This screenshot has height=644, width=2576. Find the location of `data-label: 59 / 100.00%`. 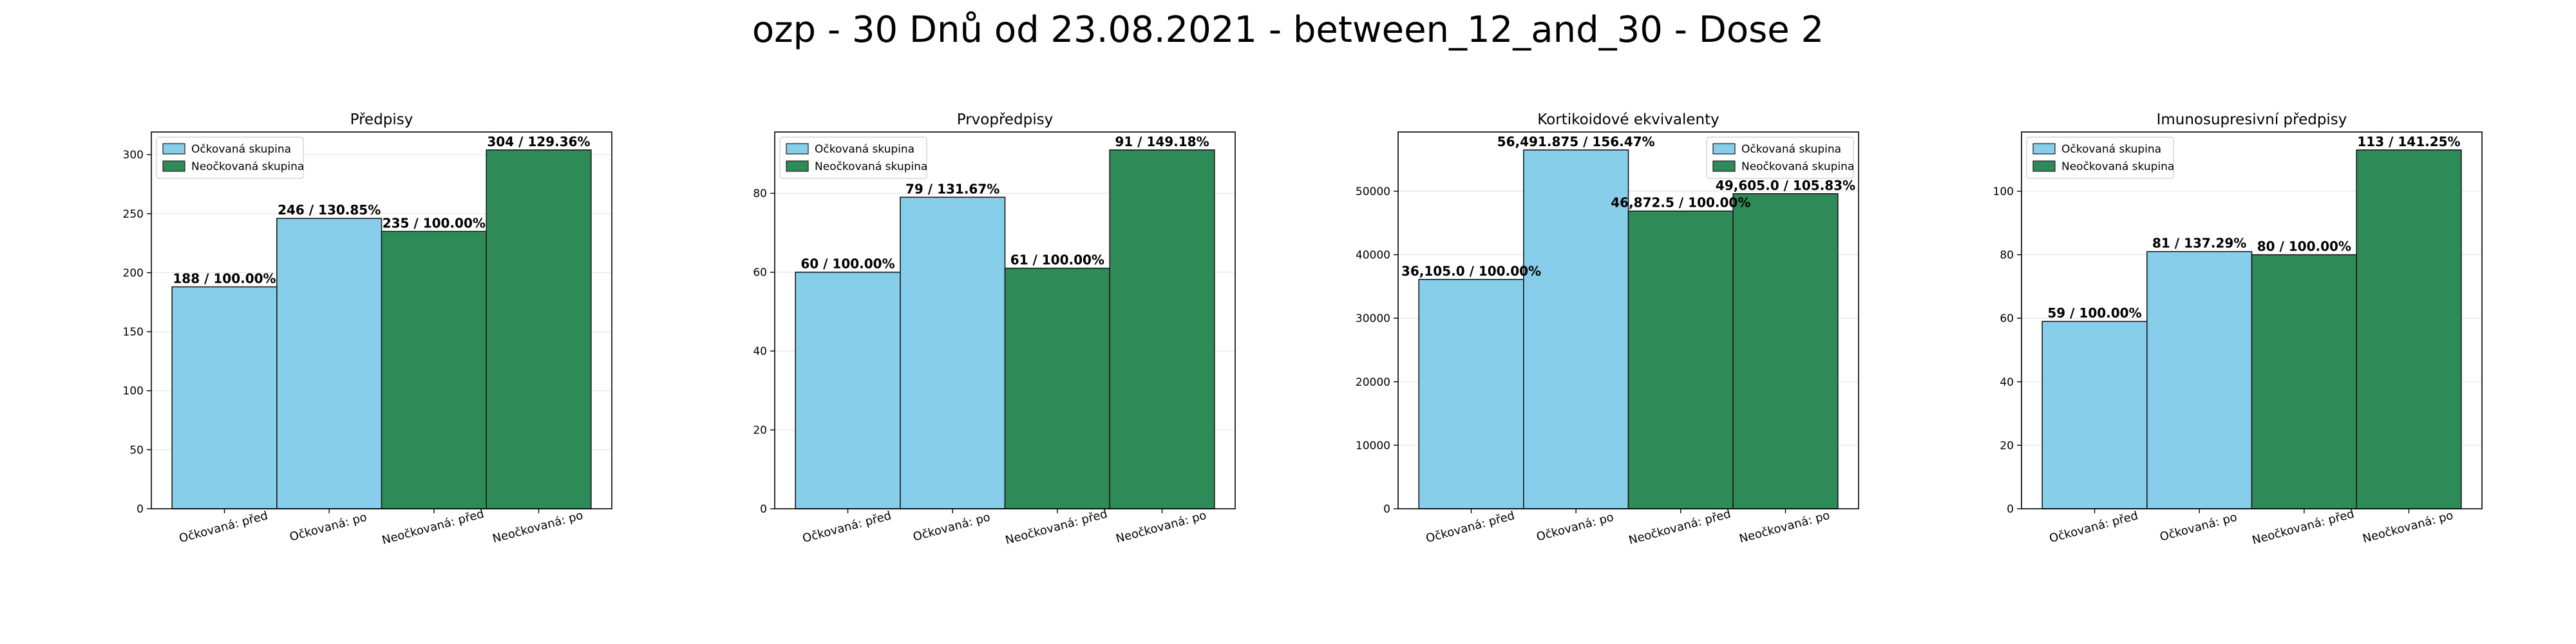

data-label: 59 / 100.00% is located at coordinates (2094, 313).